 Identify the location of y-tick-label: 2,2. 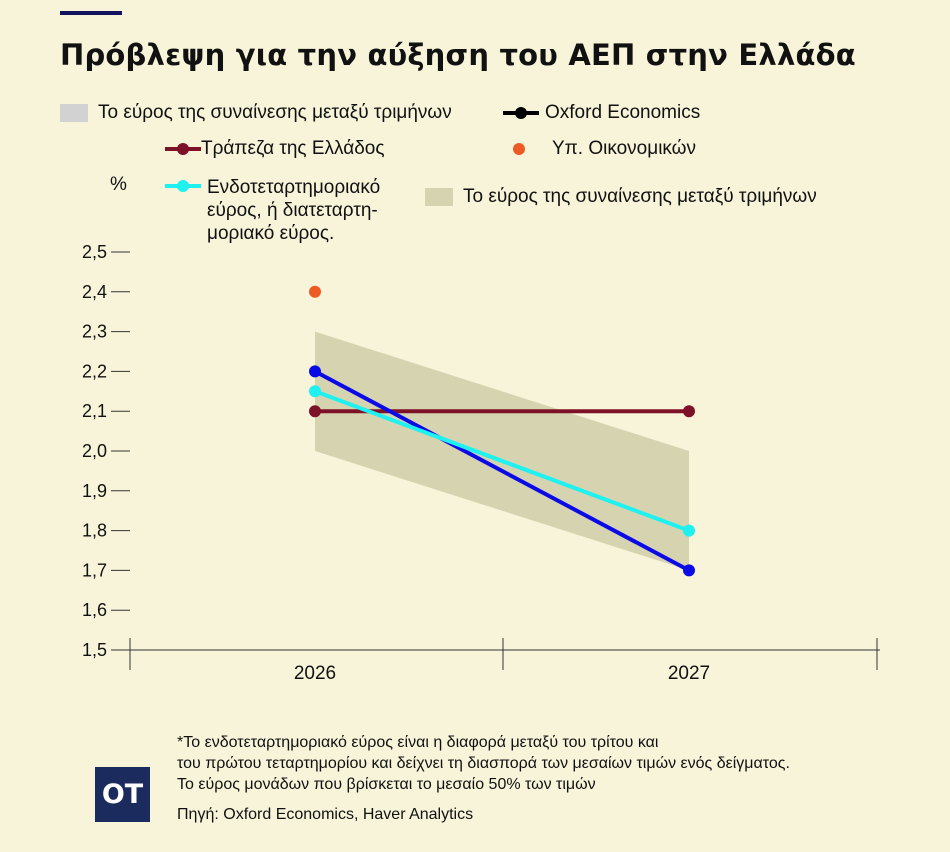
(94, 371).